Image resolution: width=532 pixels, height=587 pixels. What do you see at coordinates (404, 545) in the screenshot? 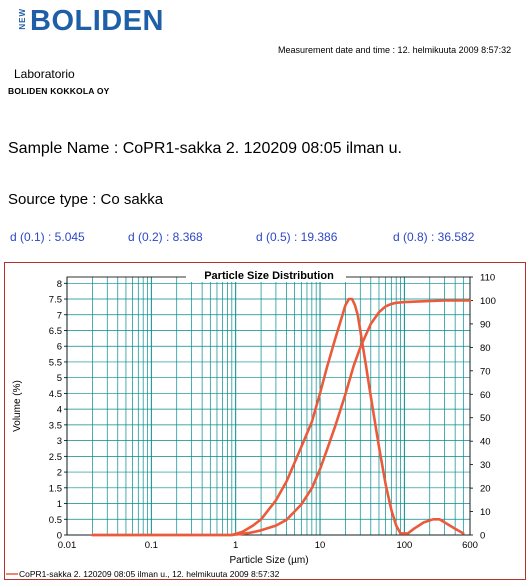
I see `x-tick-label: 100` at bounding box center [404, 545].